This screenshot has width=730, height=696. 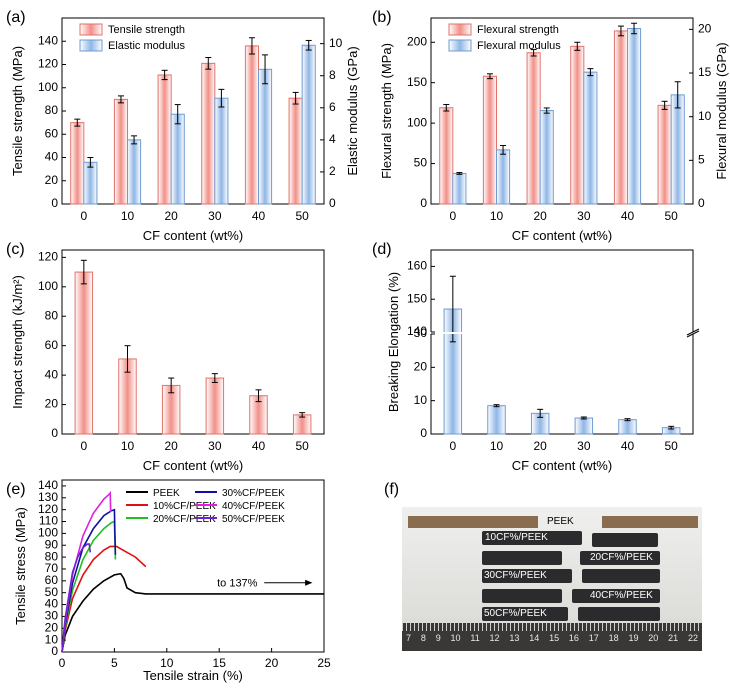 I want to click on axis-break-mark, so click(x=693, y=332).